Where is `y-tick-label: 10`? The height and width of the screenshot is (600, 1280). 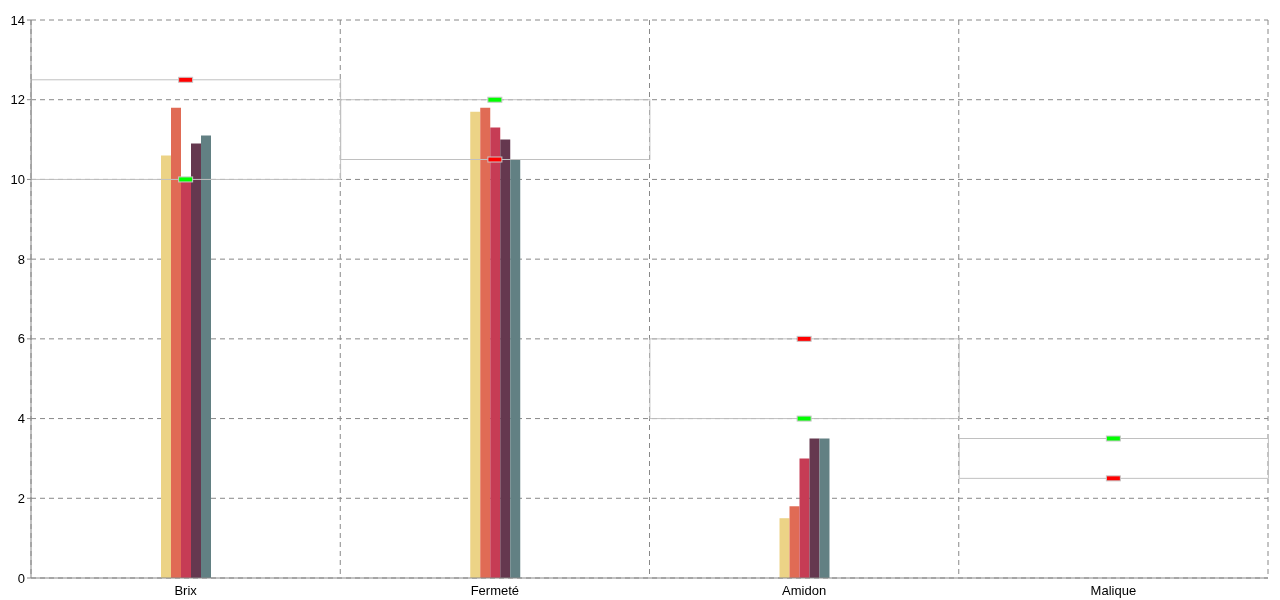
y-tick-label: 10 is located at coordinates (17, 180).